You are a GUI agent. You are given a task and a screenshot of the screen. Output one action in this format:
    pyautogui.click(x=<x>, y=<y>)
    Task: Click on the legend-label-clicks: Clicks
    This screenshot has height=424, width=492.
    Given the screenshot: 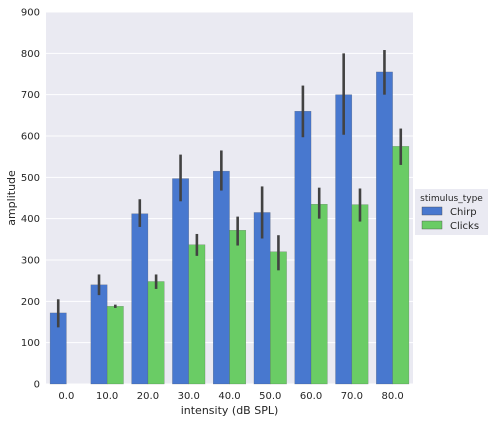 What is the action you would take?
    pyautogui.click(x=464, y=226)
    